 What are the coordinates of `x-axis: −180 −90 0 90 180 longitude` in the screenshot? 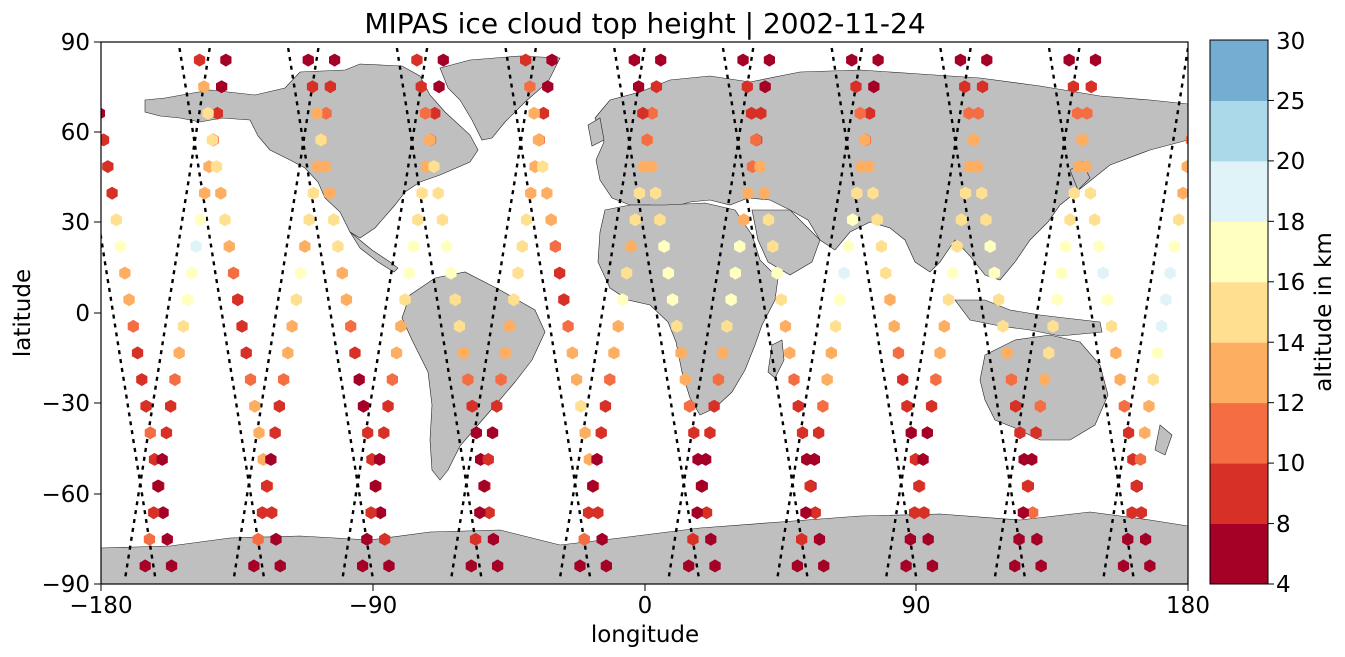 It's located at (639, 616).